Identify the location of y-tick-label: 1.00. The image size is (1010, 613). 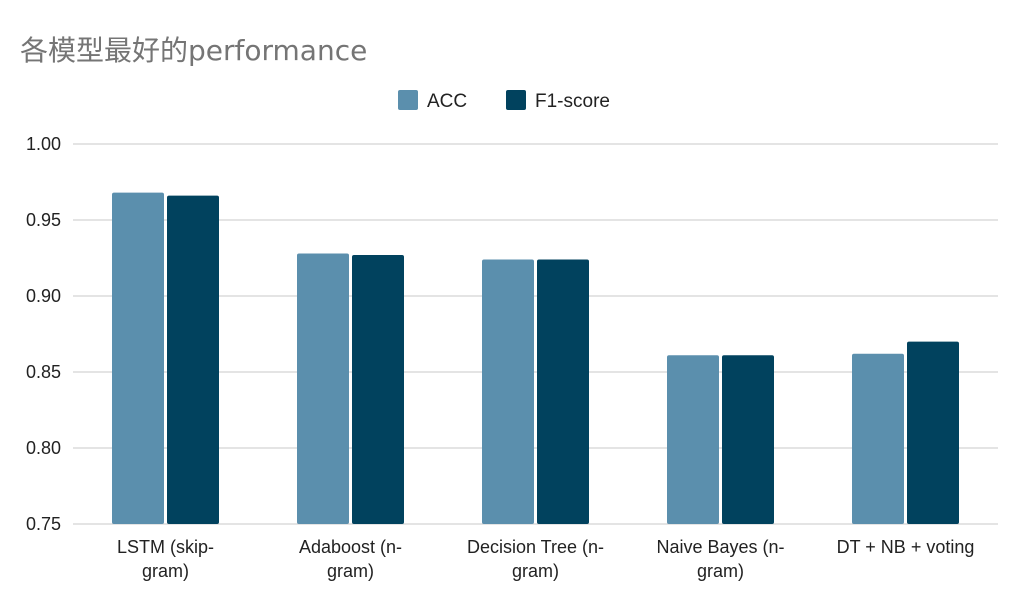
(43, 144).